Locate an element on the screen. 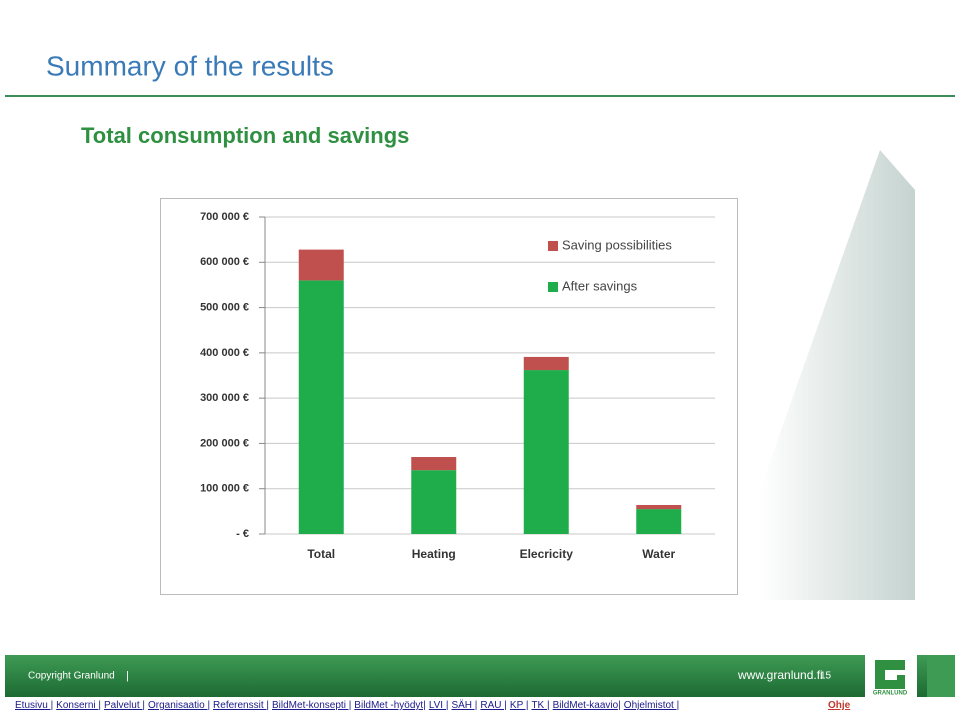 The width and height of the screenshot is (960, 716). nav-link: BildMet-konsepti | is located at coordinates (312, 705).